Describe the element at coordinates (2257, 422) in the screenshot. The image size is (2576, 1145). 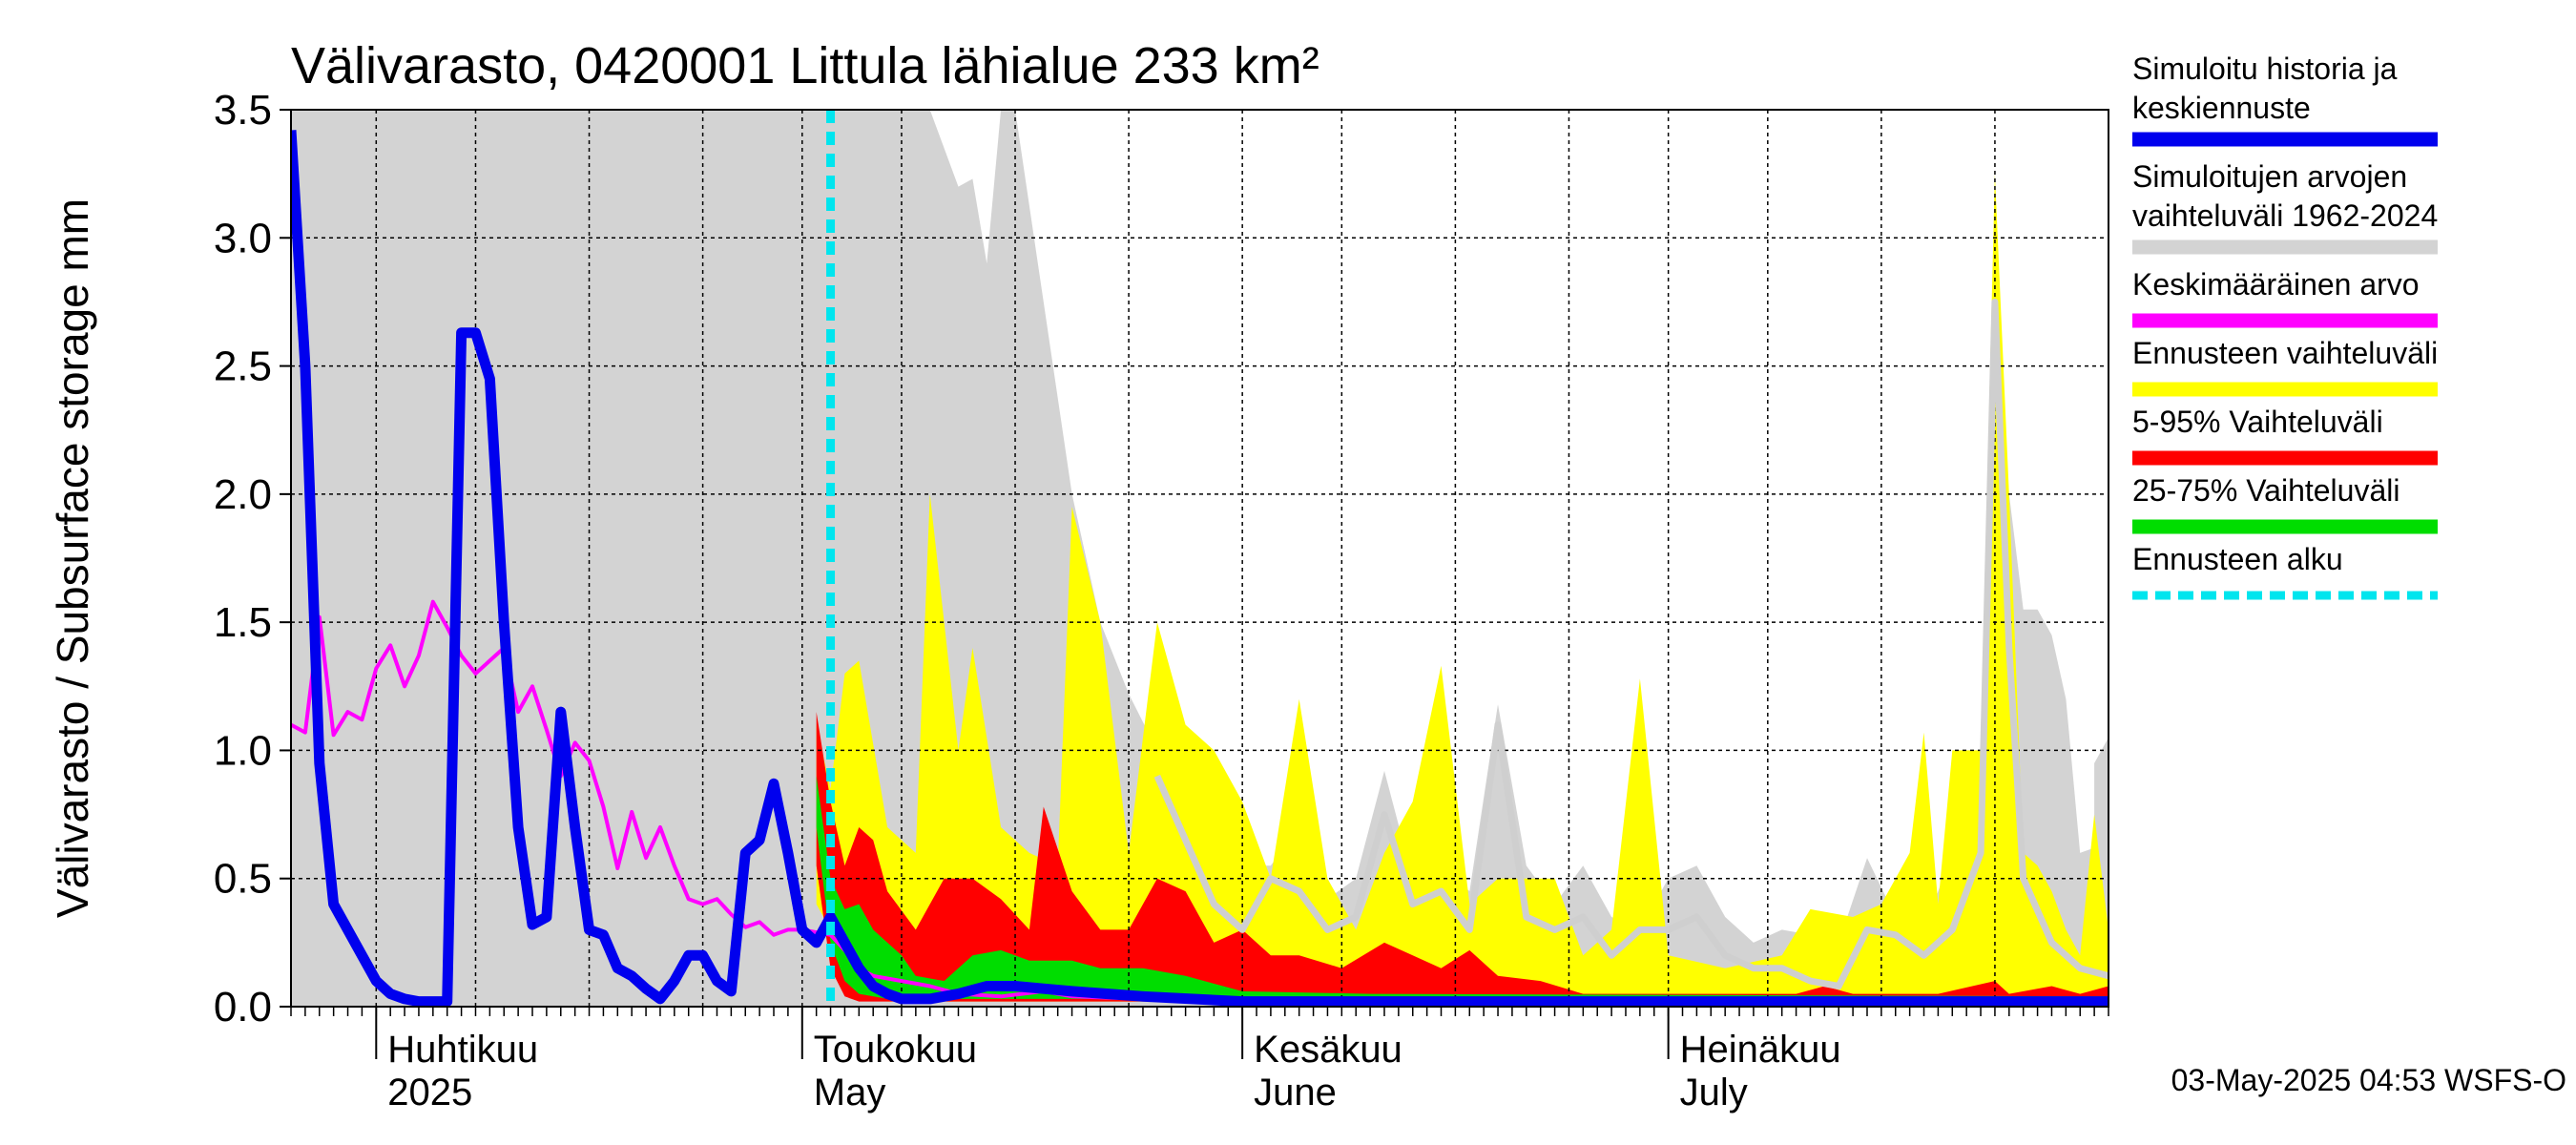
I see `legend-label: 5-95% Vaihteluväli` at that location.